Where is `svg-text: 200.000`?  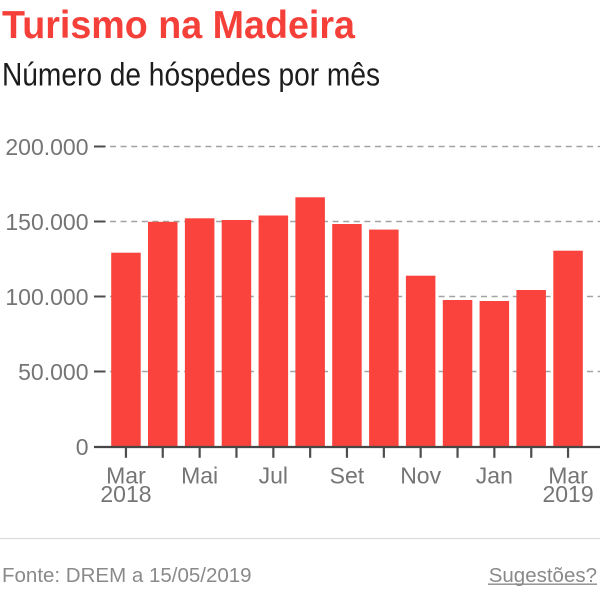 svg-text: 200.000 is located at coordinates (46, 147).